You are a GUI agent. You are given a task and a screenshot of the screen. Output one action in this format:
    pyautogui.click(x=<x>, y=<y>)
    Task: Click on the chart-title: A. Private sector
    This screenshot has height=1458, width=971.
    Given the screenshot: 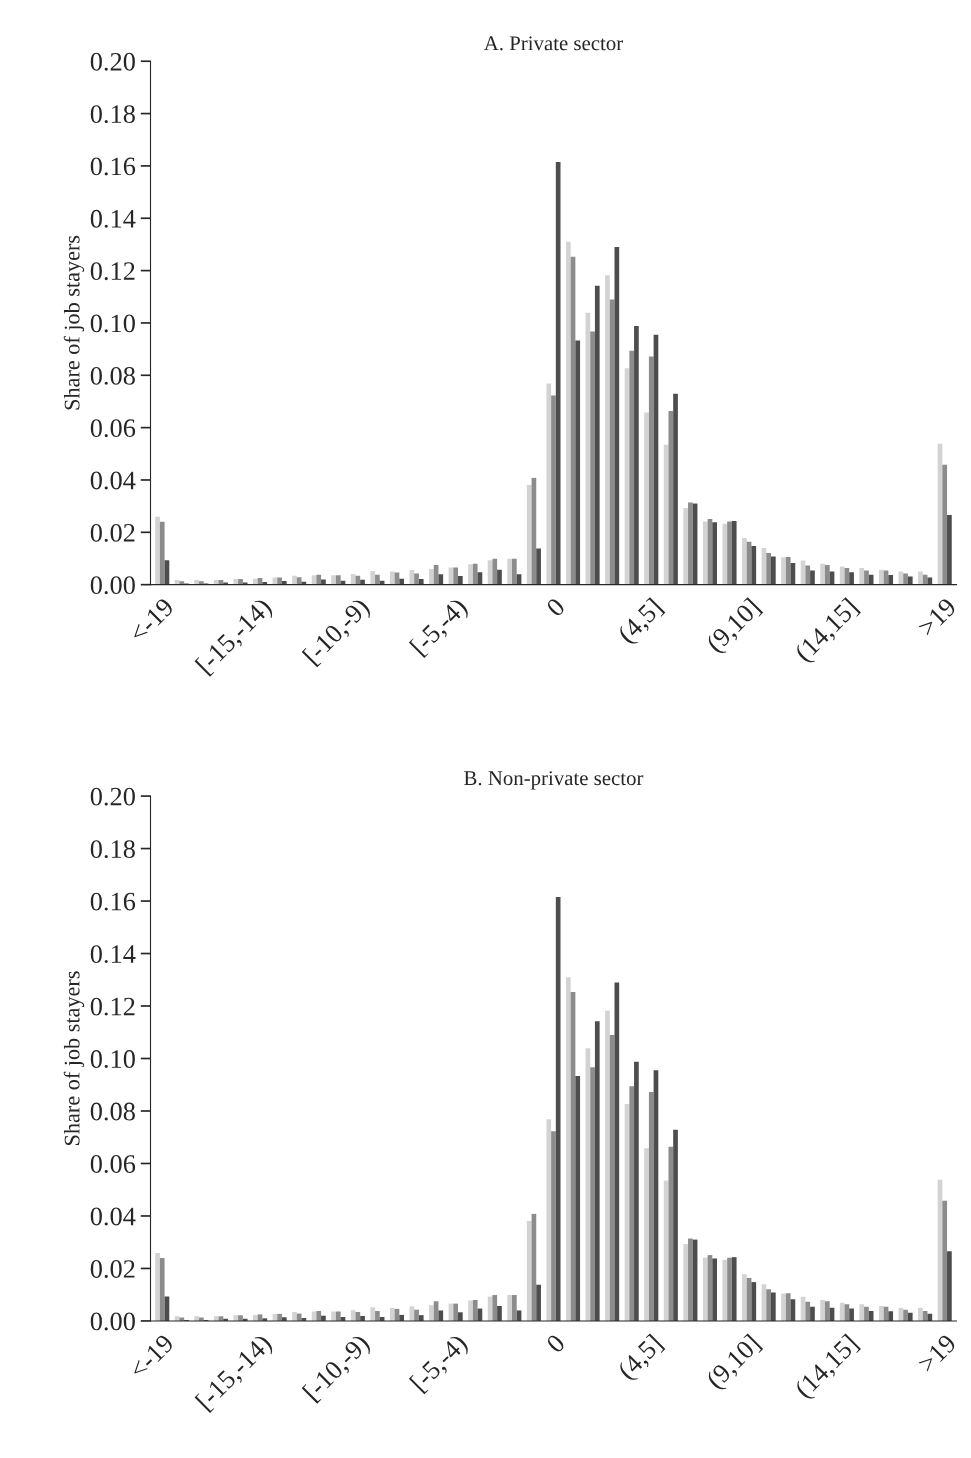 What is the action you would take?
    pyautogui.click(x=553, y=43)
    